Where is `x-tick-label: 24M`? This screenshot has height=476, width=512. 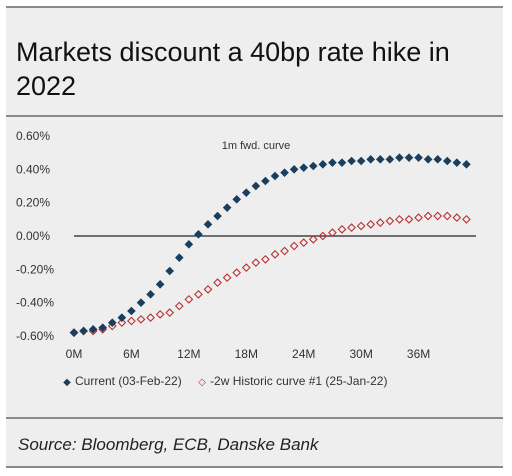
x-tick-label: 24M is located at coordinates (303, 354).